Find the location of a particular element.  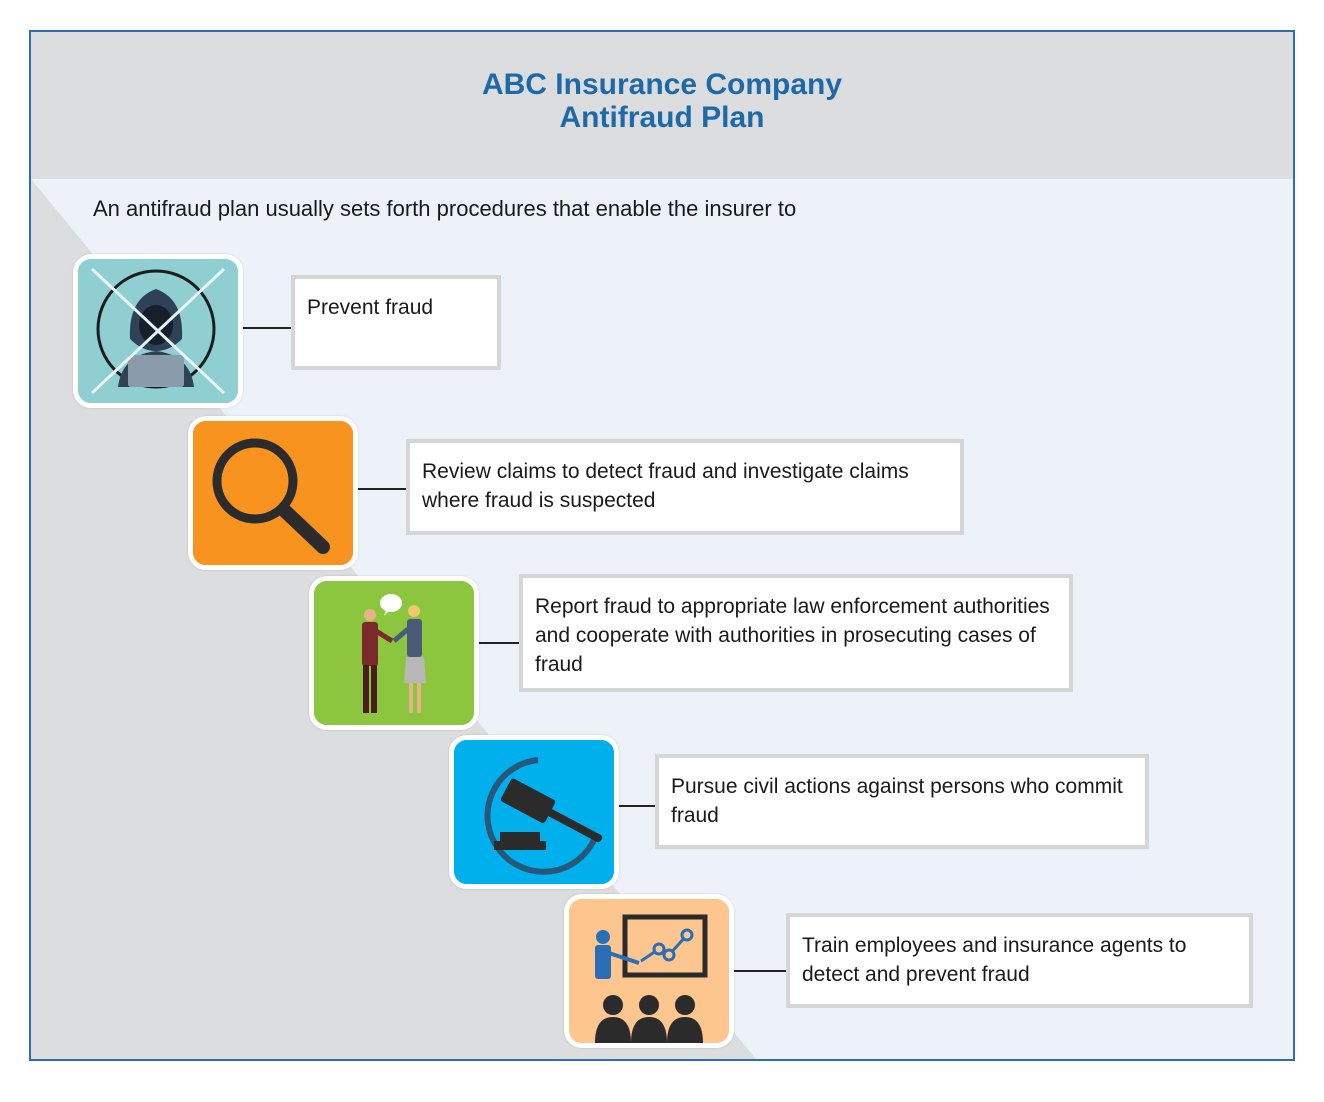

title-line-1: ABC Insurance Company is located at coordinates (662, 84).